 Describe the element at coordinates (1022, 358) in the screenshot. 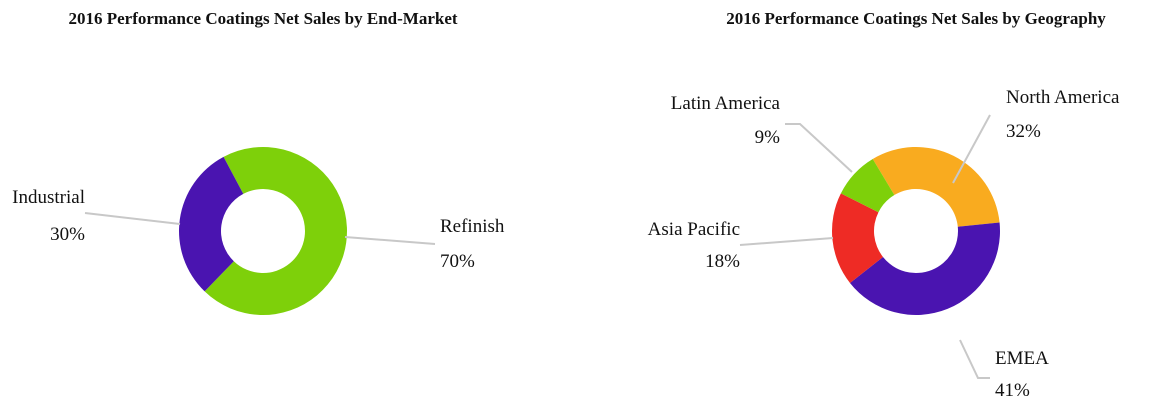

I see `segment-label: EMEA` at that location.